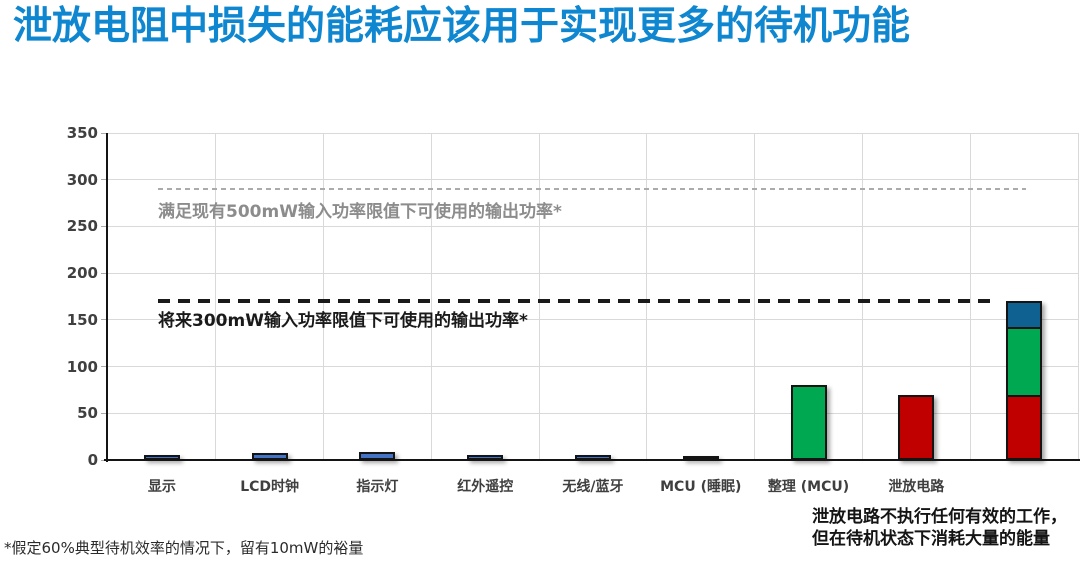 The image size is (1086, 573). I want to click on bar-segment-indicator-led, so click(377, 455).